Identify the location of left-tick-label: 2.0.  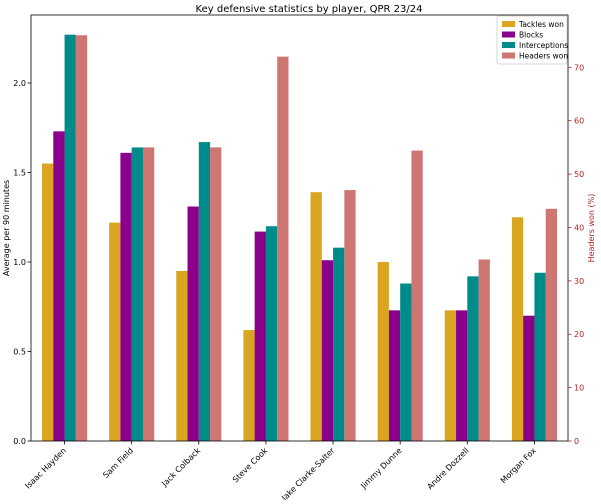
(19, 83).